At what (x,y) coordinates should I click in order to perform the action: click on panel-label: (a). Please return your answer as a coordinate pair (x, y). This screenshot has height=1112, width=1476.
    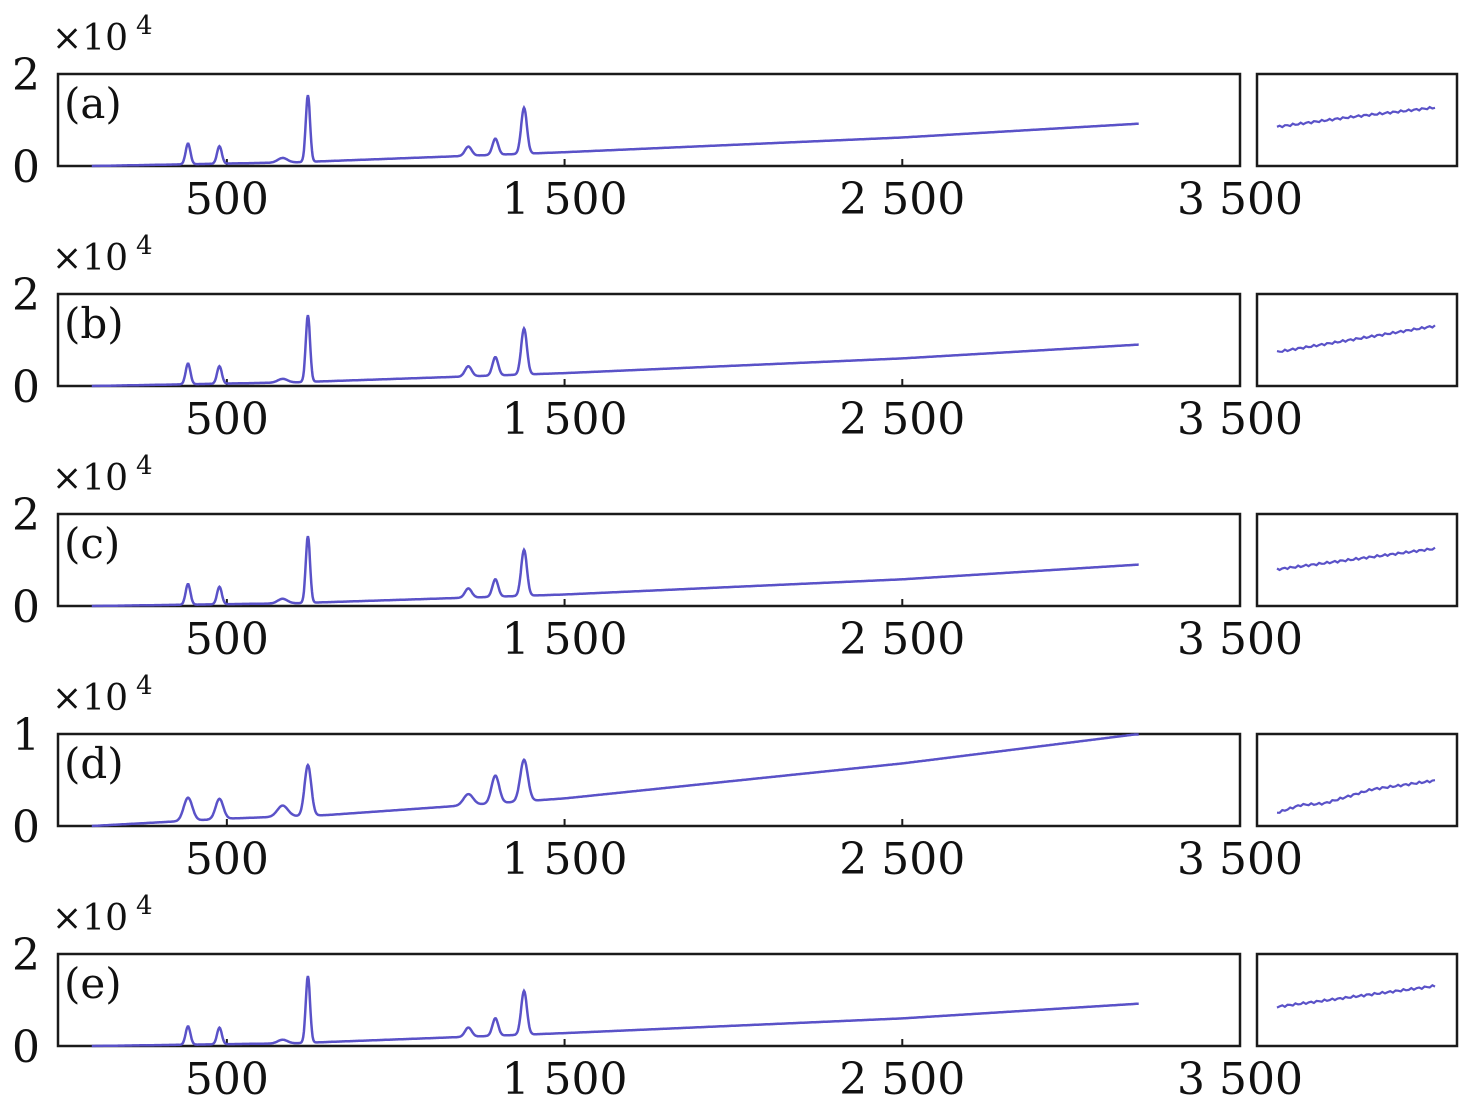
    Looking at the image, I should click on (93, 103).